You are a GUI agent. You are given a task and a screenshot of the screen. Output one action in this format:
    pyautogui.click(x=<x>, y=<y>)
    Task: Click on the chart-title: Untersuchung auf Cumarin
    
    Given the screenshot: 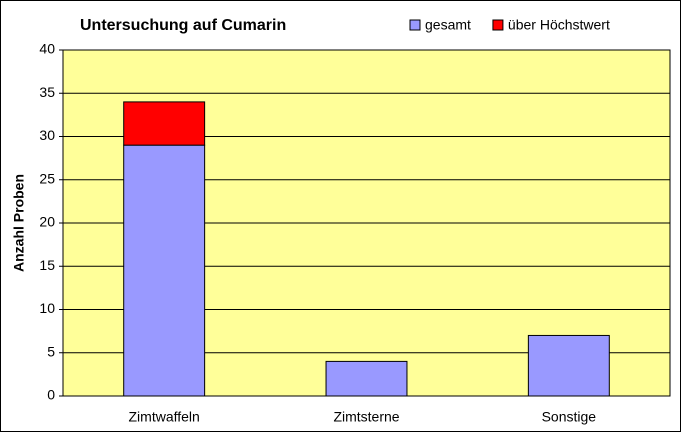 What is the action you would take?
    pyautogui.click(x=183, y=25)
    